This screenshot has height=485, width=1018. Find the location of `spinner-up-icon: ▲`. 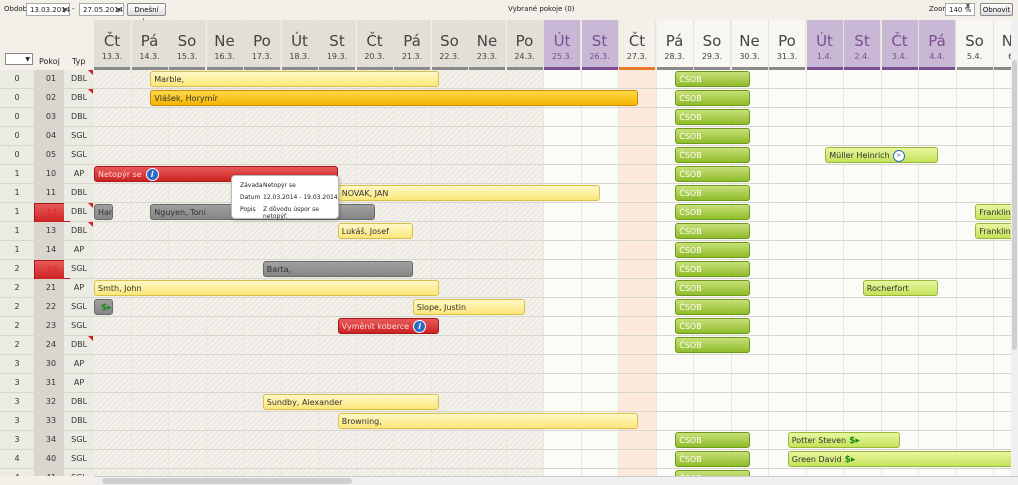

spinner-up-icon: ▲ is located at coordinates (968, 6).